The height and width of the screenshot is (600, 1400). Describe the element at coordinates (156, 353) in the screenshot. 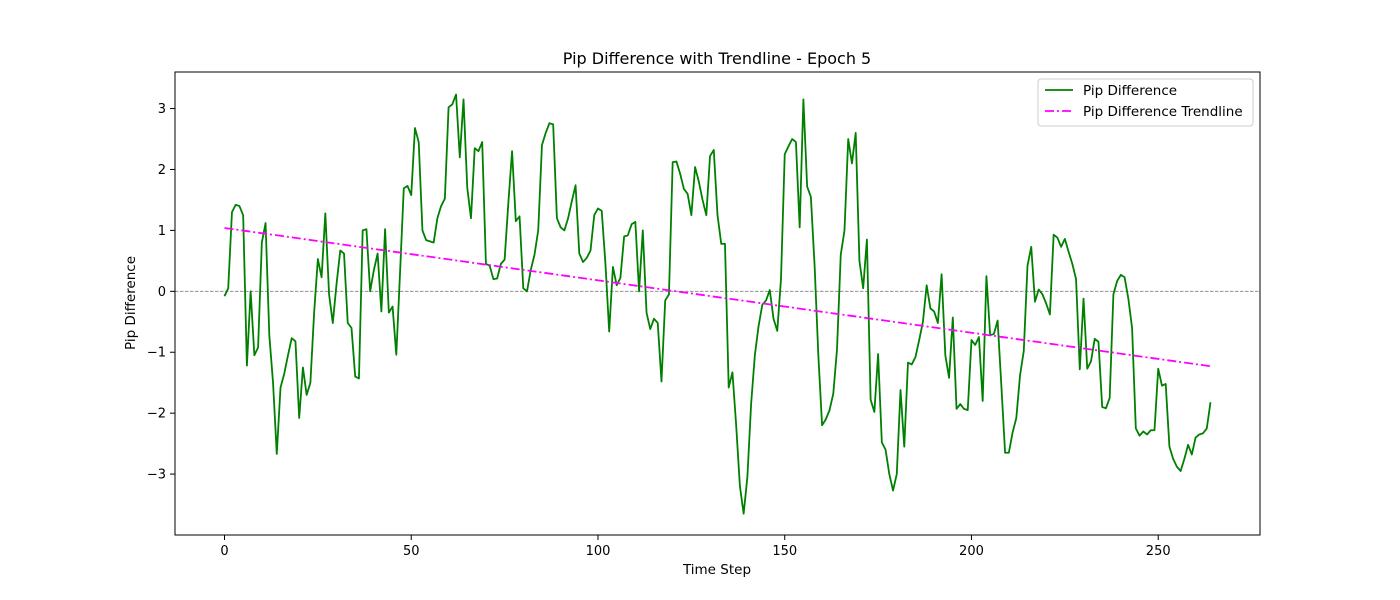

I see `y-tick-label: −1` at that location.